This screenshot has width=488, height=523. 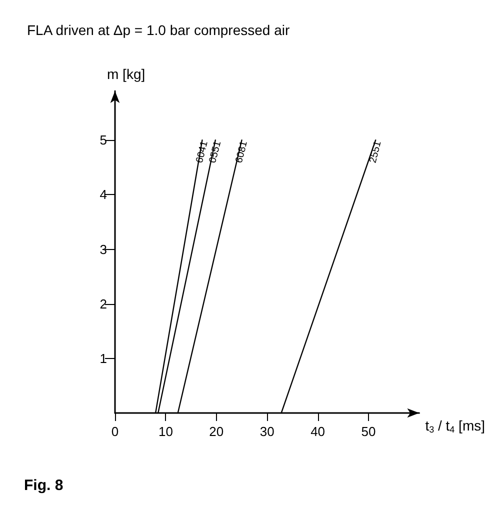 What do you see at coordinates (103, 194) in the screenshot?
I see `y-tick-label: 4` at bounding box center [103, 194].